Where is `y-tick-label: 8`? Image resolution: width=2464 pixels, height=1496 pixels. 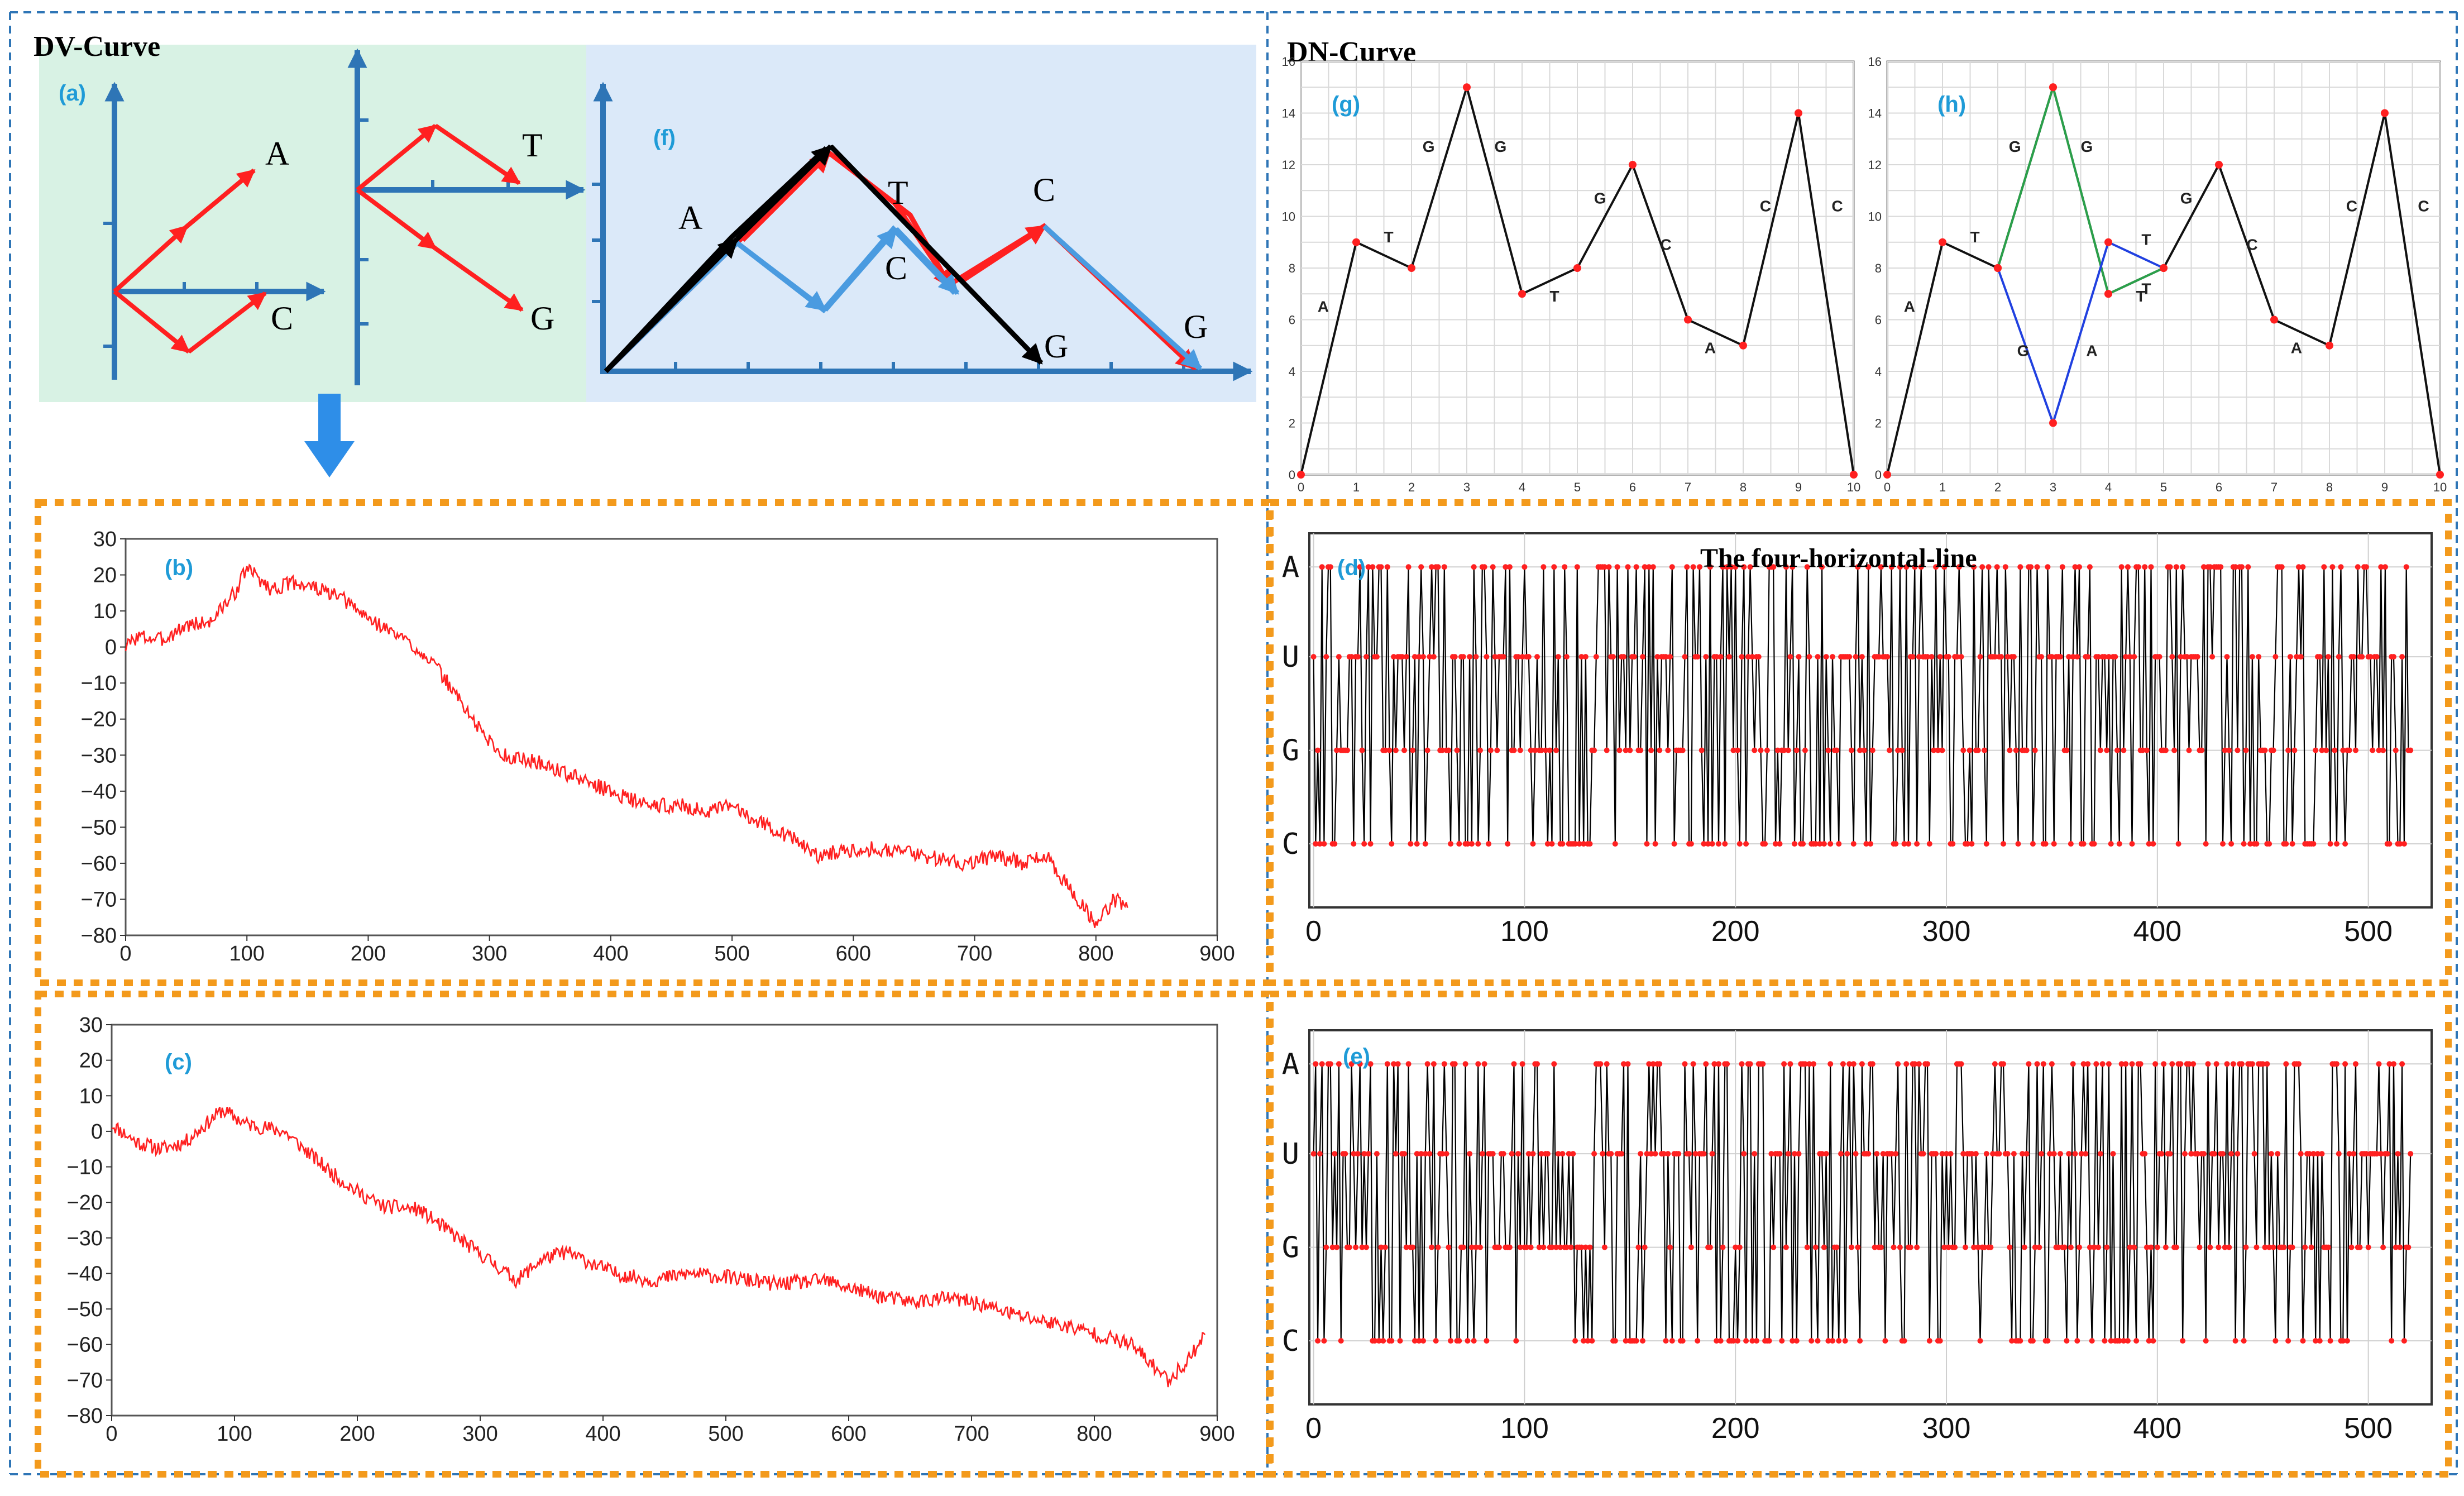 y-tick-label: 8 is located at coordinates (1878, 268).